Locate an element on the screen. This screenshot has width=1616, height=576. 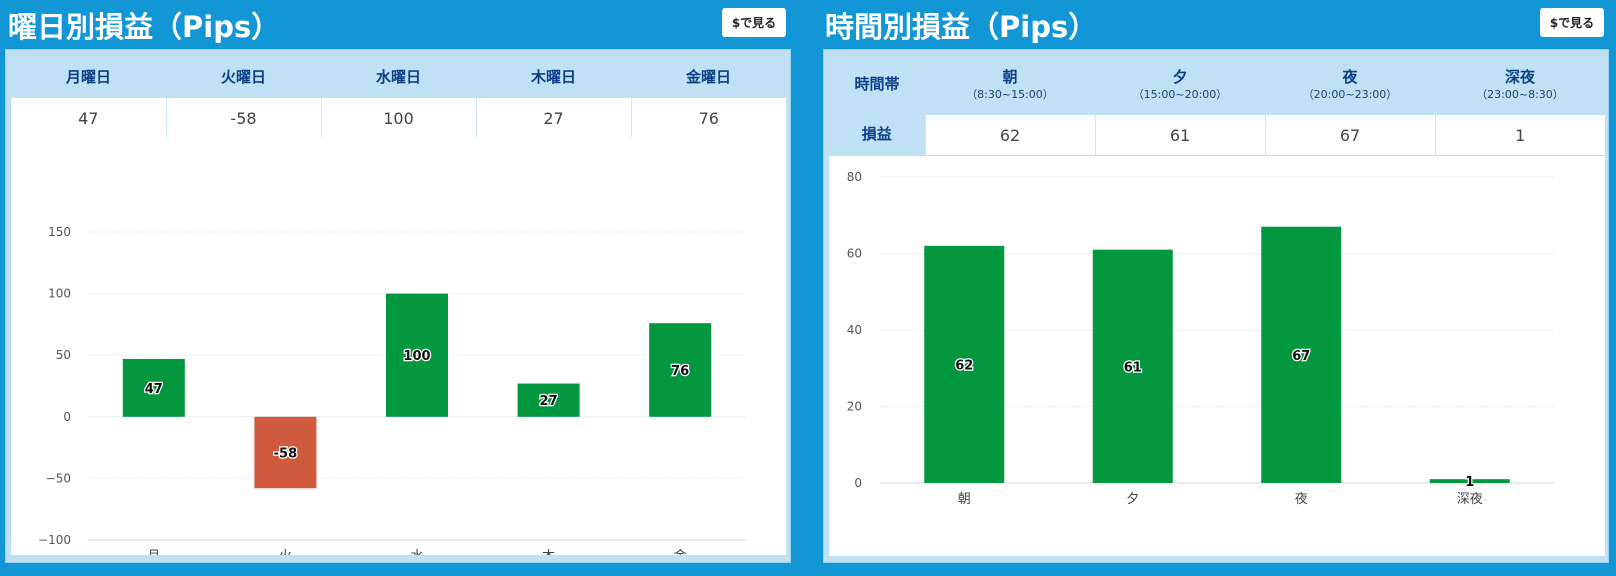
time-value-evening: 61 is located at coordinates (1179, 135).